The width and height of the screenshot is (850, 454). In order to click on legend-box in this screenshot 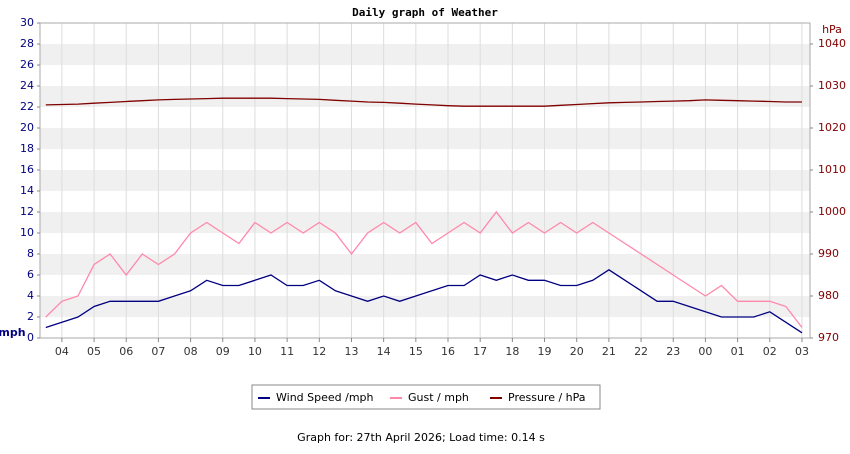, I will do `click(426, 397)`.